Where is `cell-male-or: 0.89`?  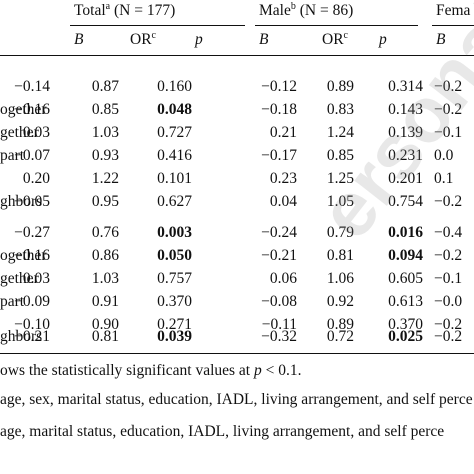 cell-male-or: 0.89 is located at coordinates (340, 87).